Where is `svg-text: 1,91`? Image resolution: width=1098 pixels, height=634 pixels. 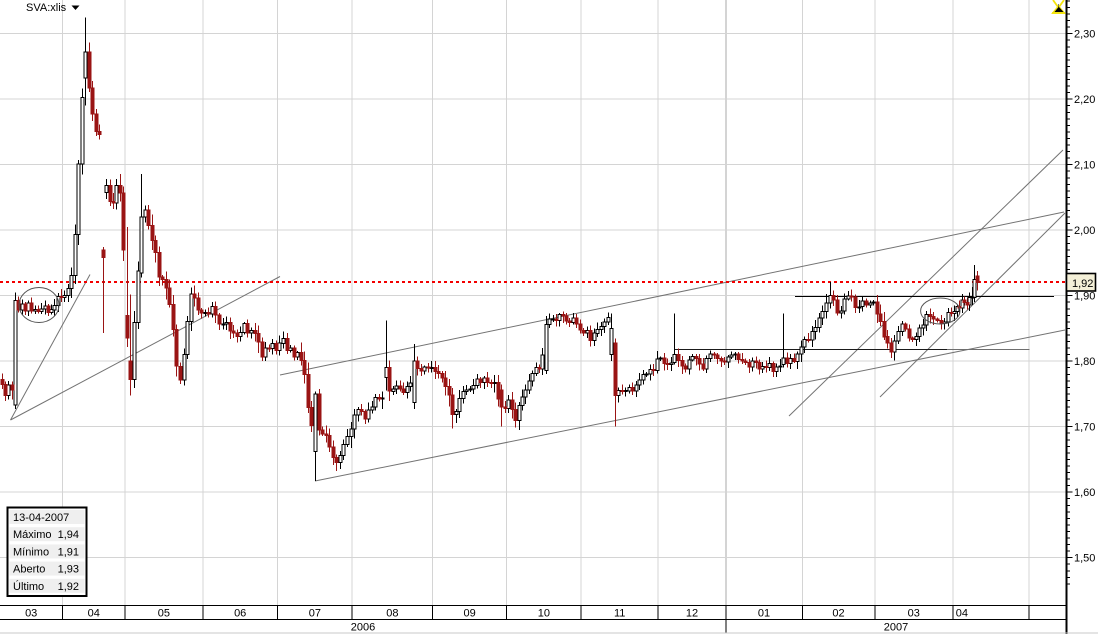
svg-text: 1,91 is located at coordinates (68, 552).